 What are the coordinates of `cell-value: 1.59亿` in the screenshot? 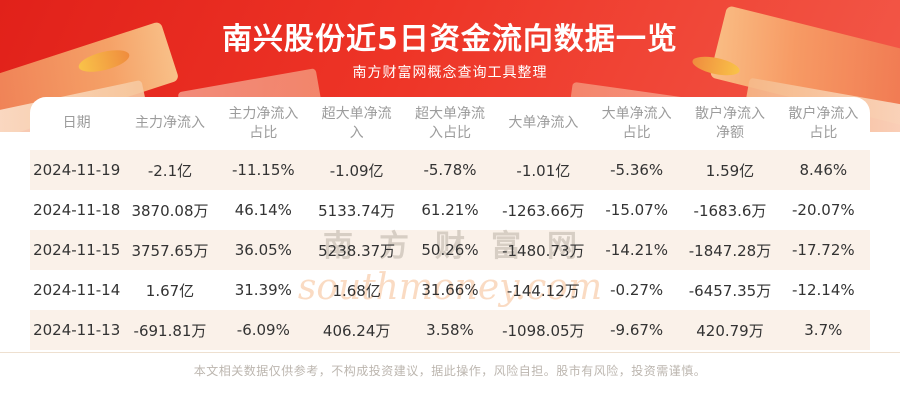 It's located at (730, 170).